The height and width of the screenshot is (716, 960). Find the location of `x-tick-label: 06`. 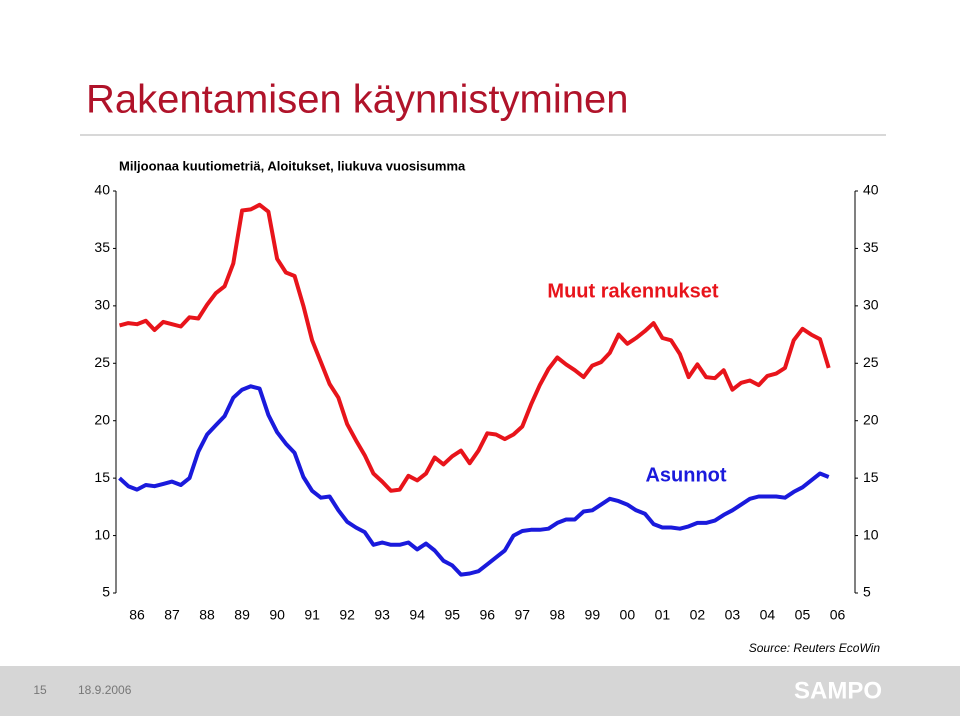

x-tick-label: 06 is located at coordinates (838, 615).